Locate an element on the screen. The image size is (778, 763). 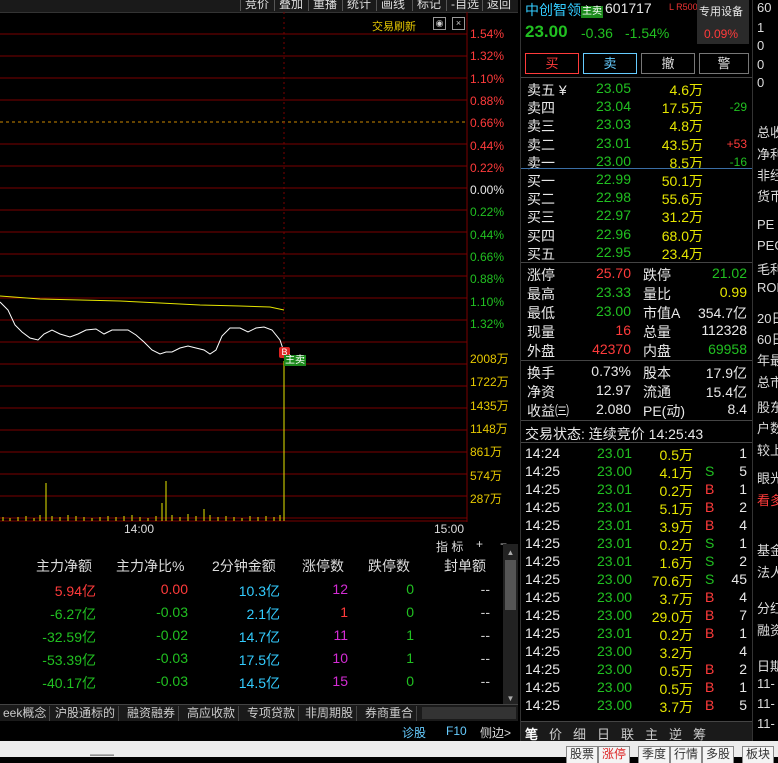
col-seal-amount: 封单额 is located at coordinates (465, 566).